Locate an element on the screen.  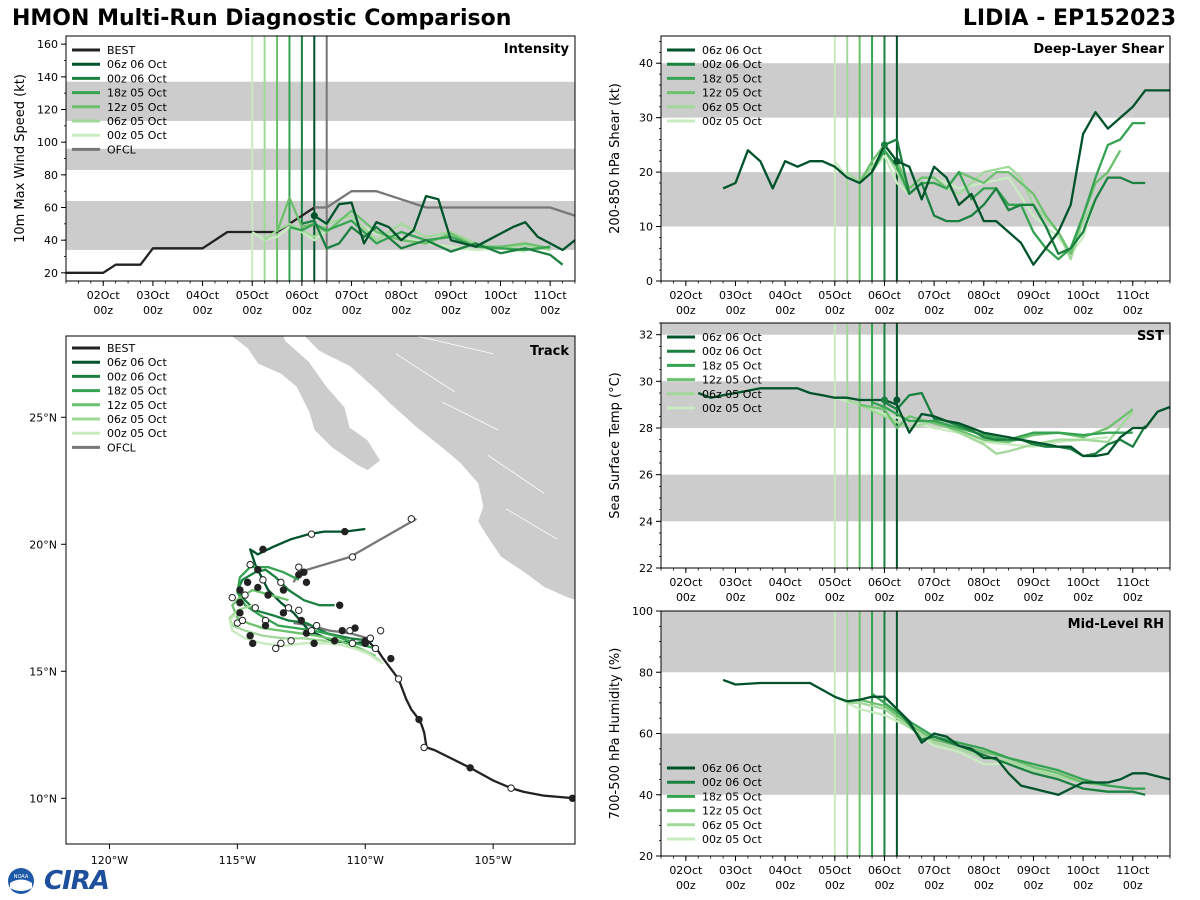
x-tick-label-date: 10Oct is located at coordinates (1084, 870).